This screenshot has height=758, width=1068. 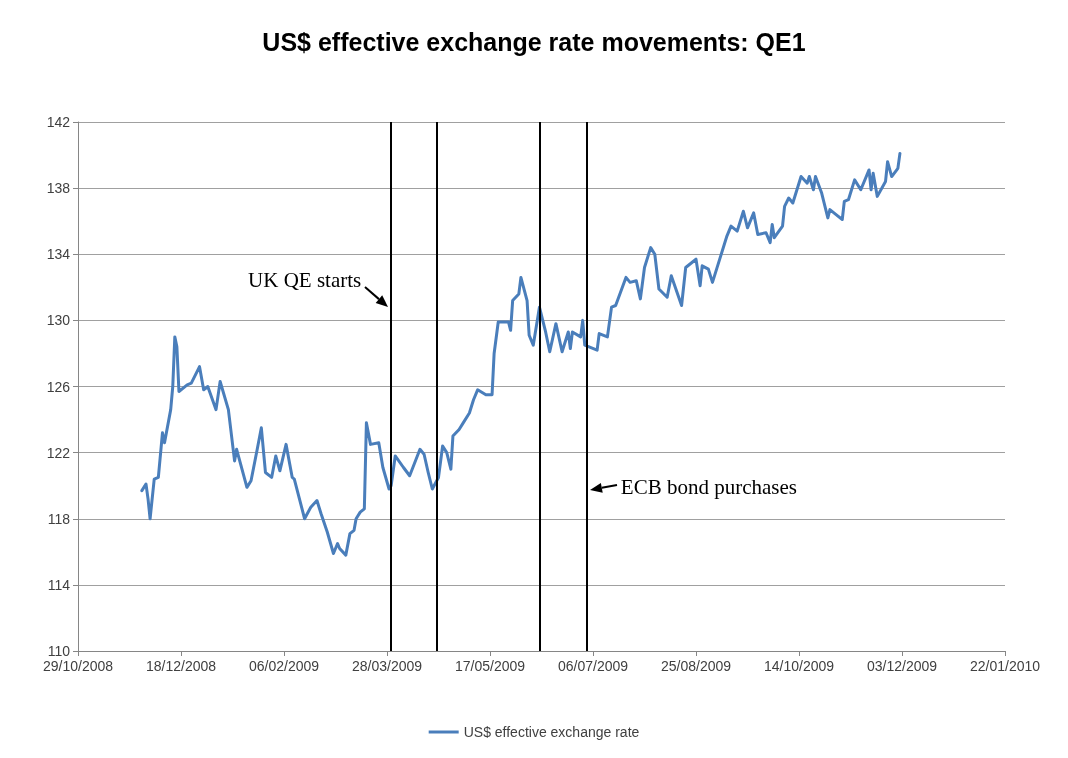 What do you see at coordinates (284, 666) in the screenshot?
I see `x-tick-label: 06/02/2009` at bounding box center [284, 666].